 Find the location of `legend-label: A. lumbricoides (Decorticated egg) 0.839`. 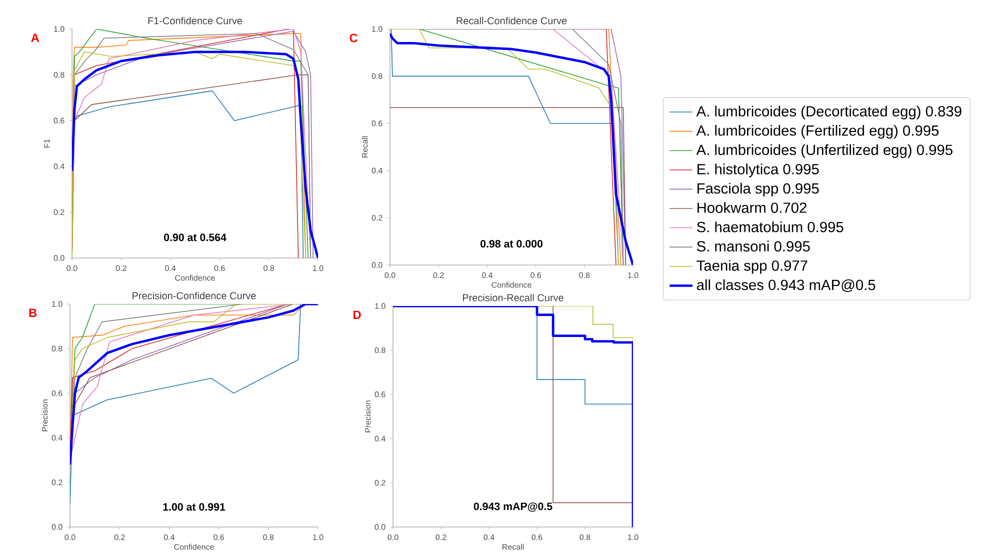

legend-label: A. lumbricoides (Decorticated egg) 0.839 is located at coordinates (829, 113).